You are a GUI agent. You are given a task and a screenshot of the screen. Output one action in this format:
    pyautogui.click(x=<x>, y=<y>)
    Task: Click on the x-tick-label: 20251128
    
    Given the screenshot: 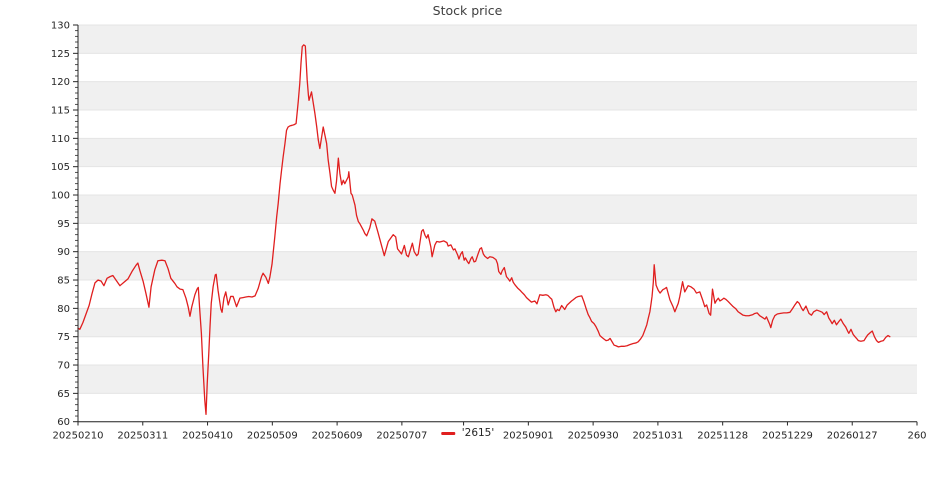 What is the action you would take?
    pyautogui.click(x=722, y=436)
    